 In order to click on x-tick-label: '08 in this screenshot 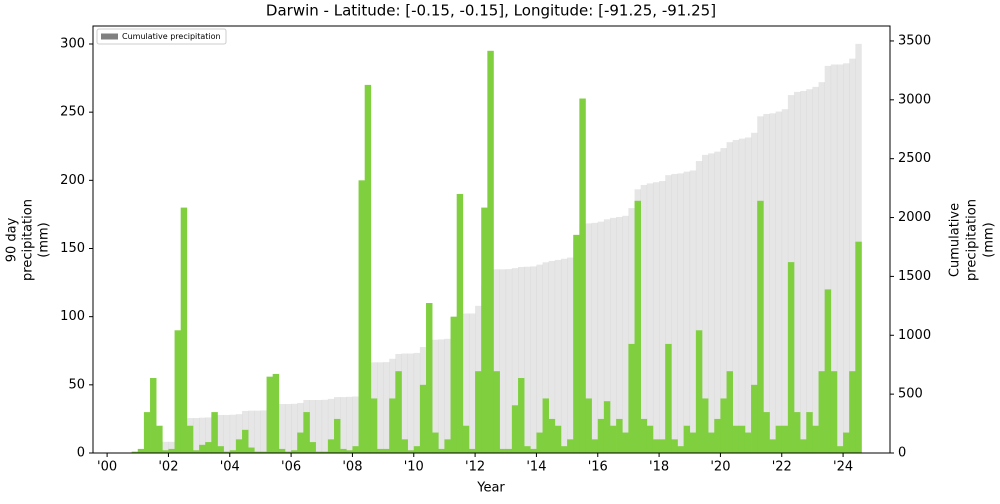, I will do `click(352, 467)`.